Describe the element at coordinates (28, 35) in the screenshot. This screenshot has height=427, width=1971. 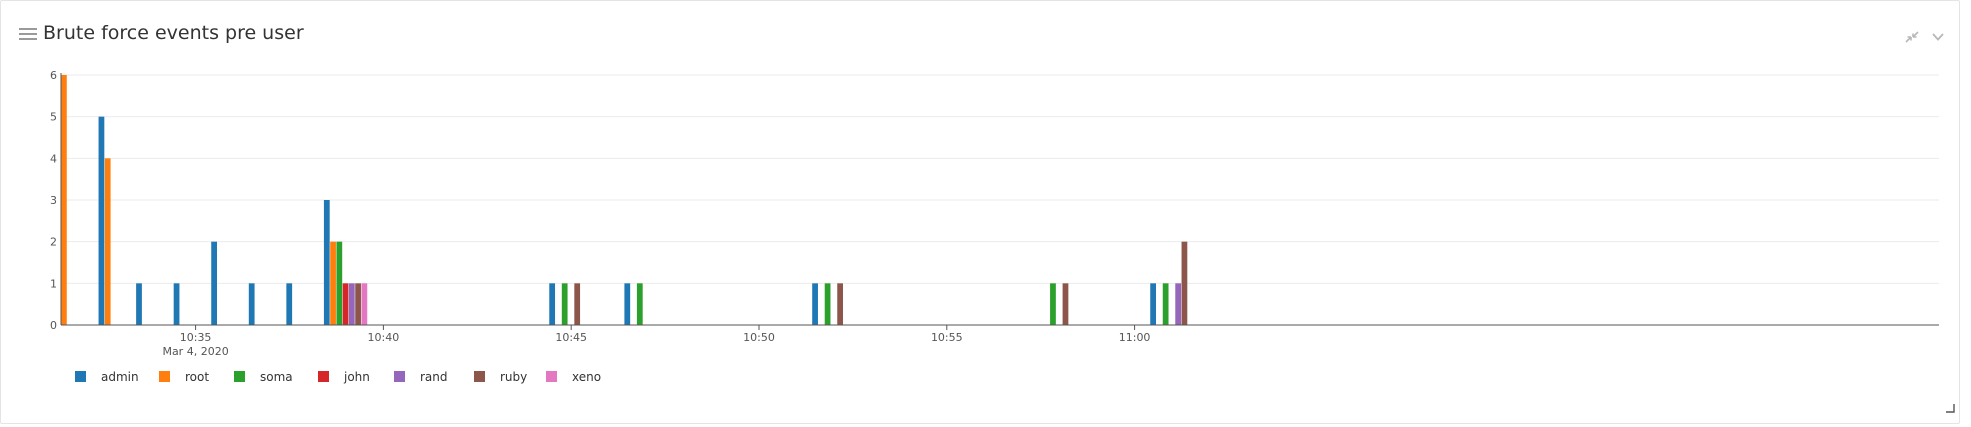
I see `hamburger-menu-icon` at that location.